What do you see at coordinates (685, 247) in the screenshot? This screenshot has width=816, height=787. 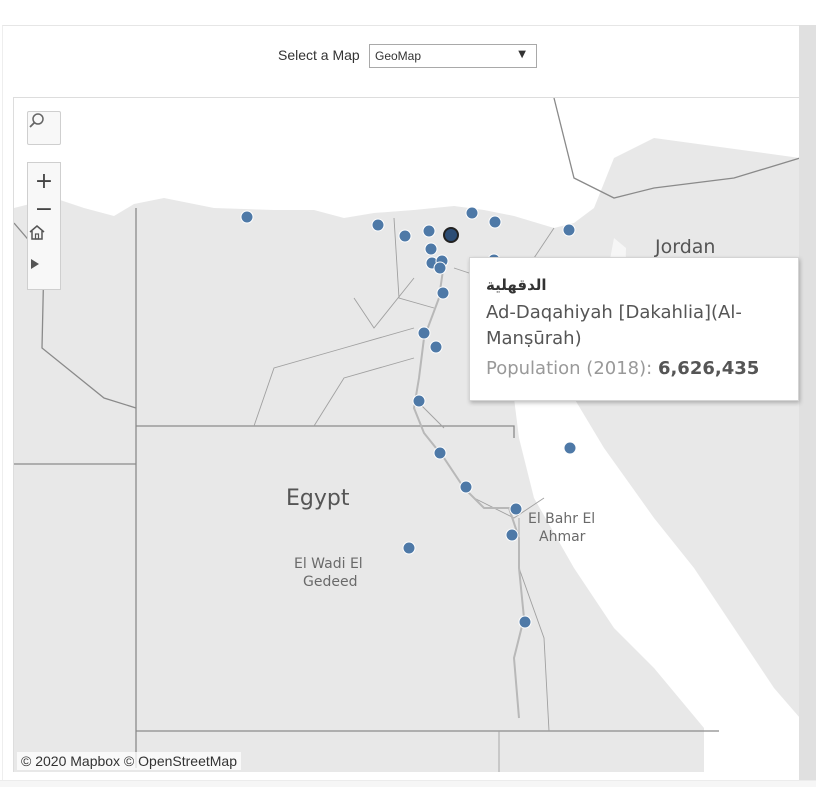 I see `country-label-jordan: Jordan` at bounding box center [685, 247].